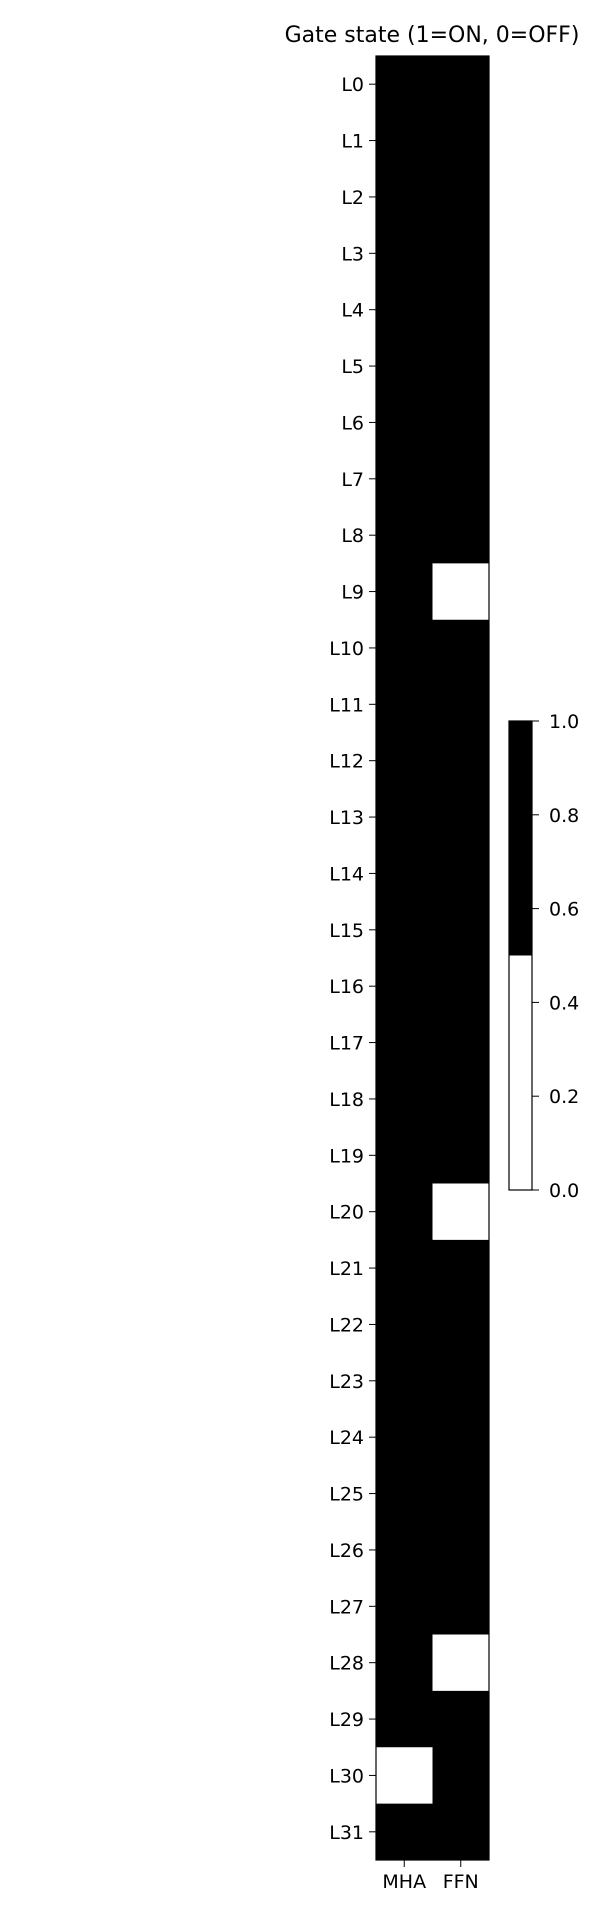 This screenshot has height=1905, width=600. Describe the element at coordinates (461, 141) in the screenshot. I see `heatmap-cell-L1-FFN` at that location.